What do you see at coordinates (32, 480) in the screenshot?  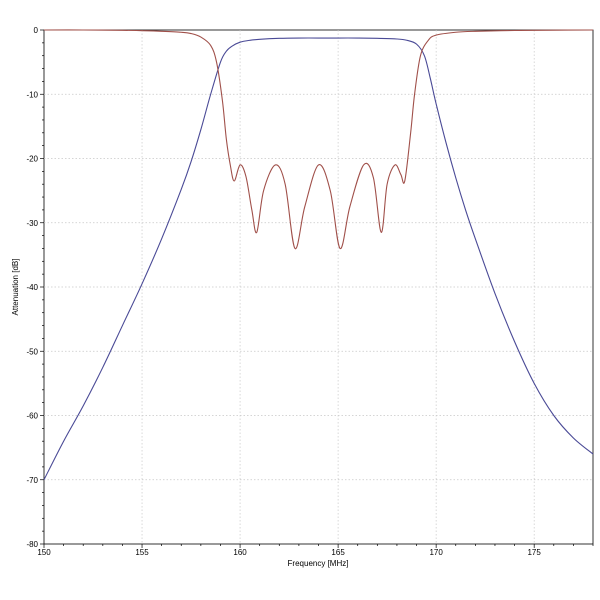 I see `y-tick-label: -70` at bounding box center [32, 480].